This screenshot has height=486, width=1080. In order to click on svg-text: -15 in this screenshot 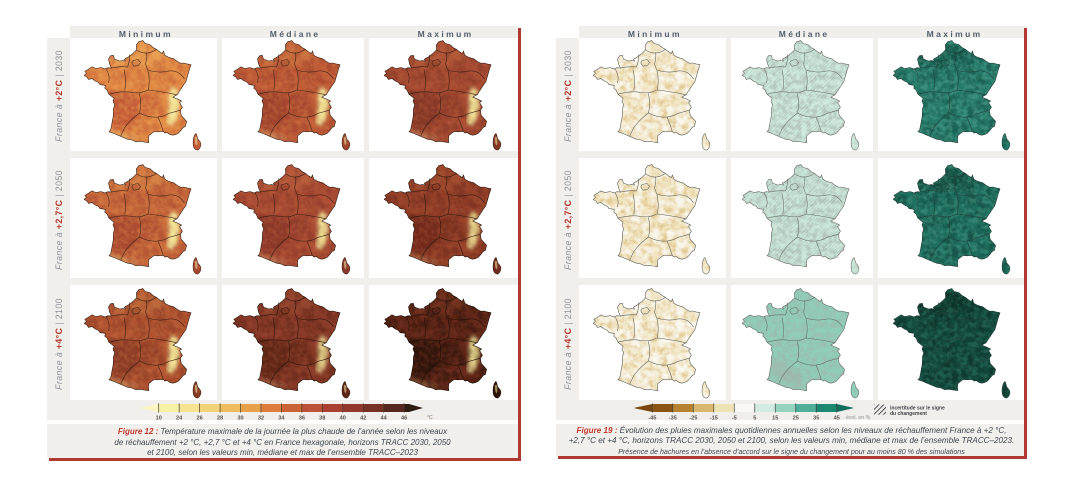, I will do `click(714, 419)`.